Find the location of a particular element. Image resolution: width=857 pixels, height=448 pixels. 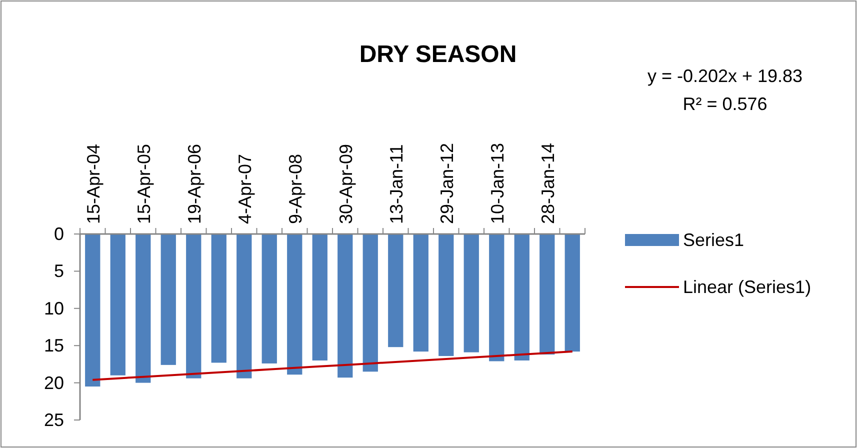

y-tick-label: 5 is located at coordinates (59, 271).